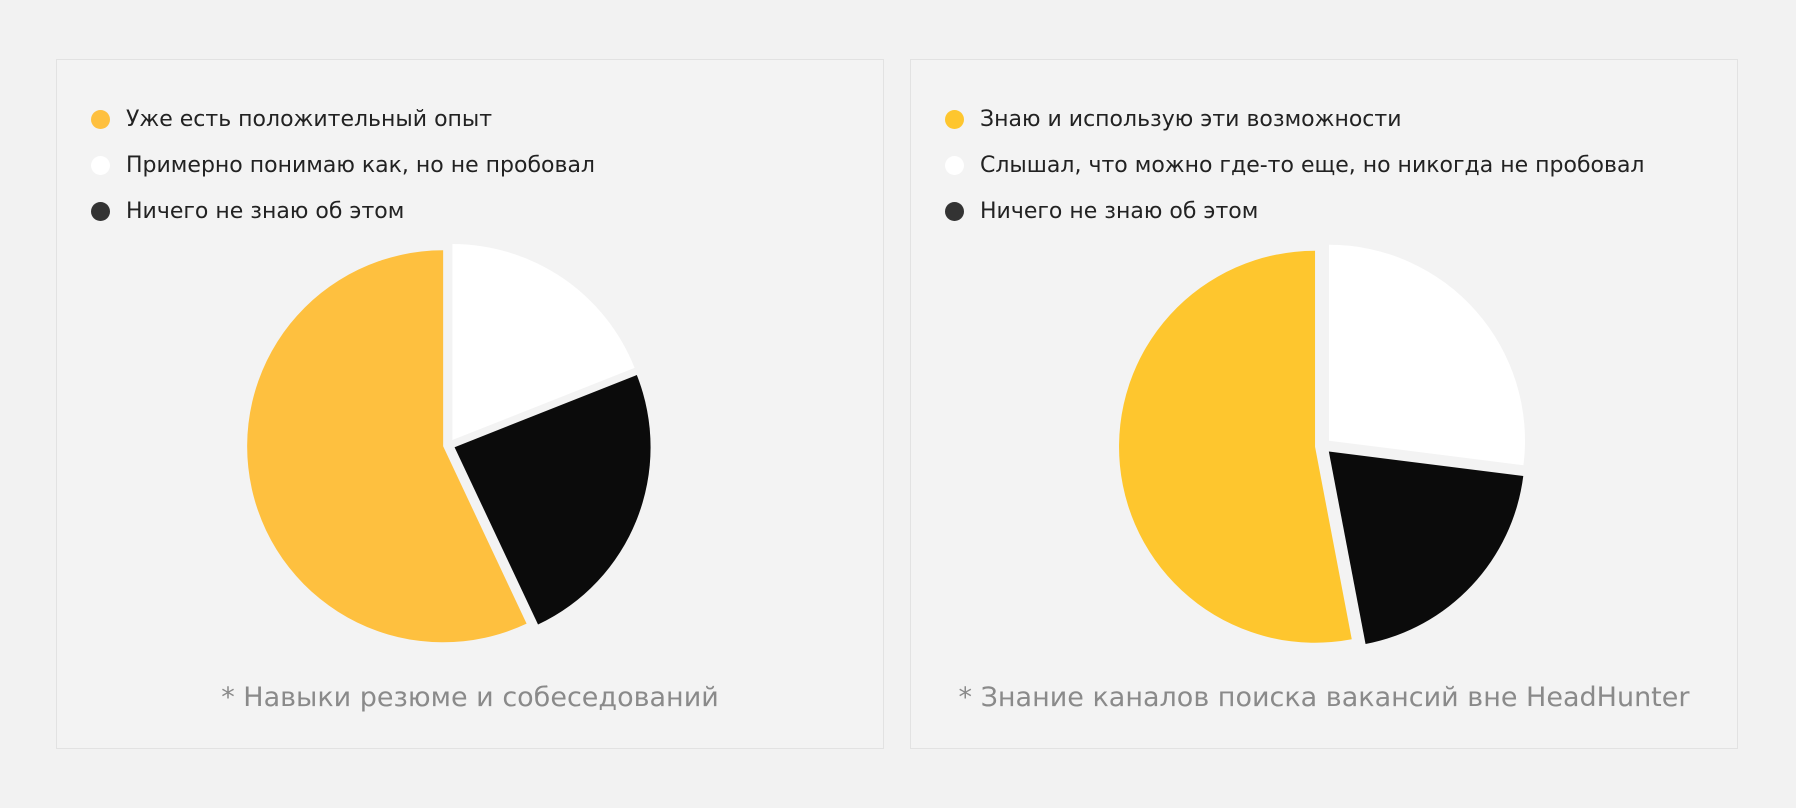  Describe the element at coordinates (470, 697) in the screenshot. I see `chart-caption: * Навыки резюме и собеседований` at that location.